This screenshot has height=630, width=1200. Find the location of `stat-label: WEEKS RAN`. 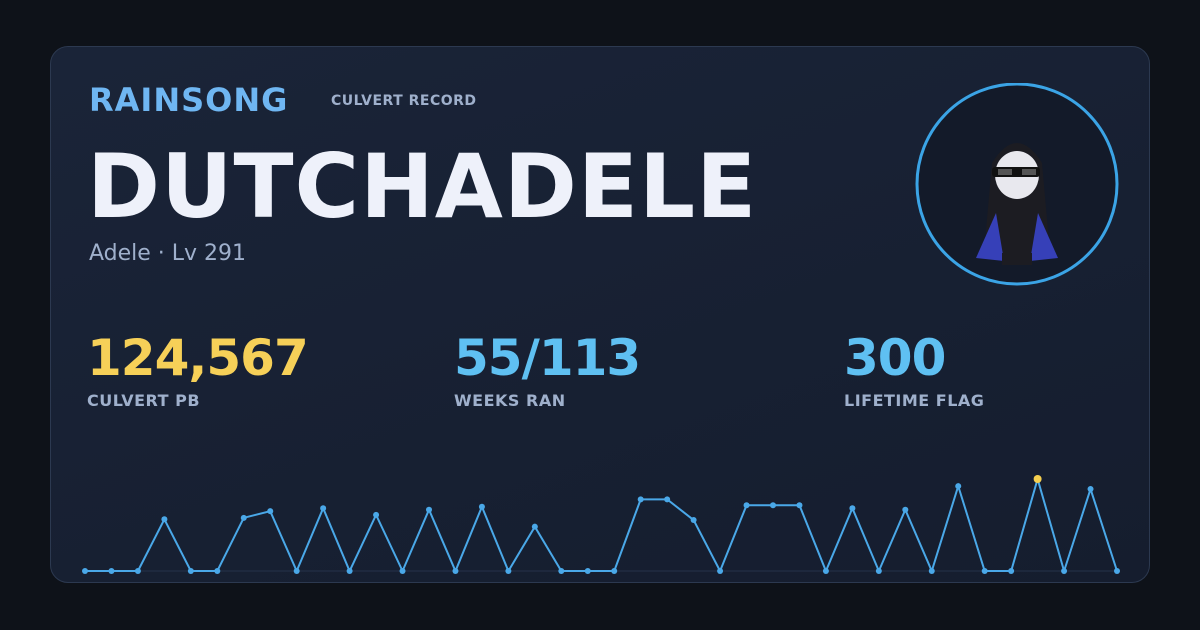

stat-label: WEEKS RAN is located at coordinates (510, 400).